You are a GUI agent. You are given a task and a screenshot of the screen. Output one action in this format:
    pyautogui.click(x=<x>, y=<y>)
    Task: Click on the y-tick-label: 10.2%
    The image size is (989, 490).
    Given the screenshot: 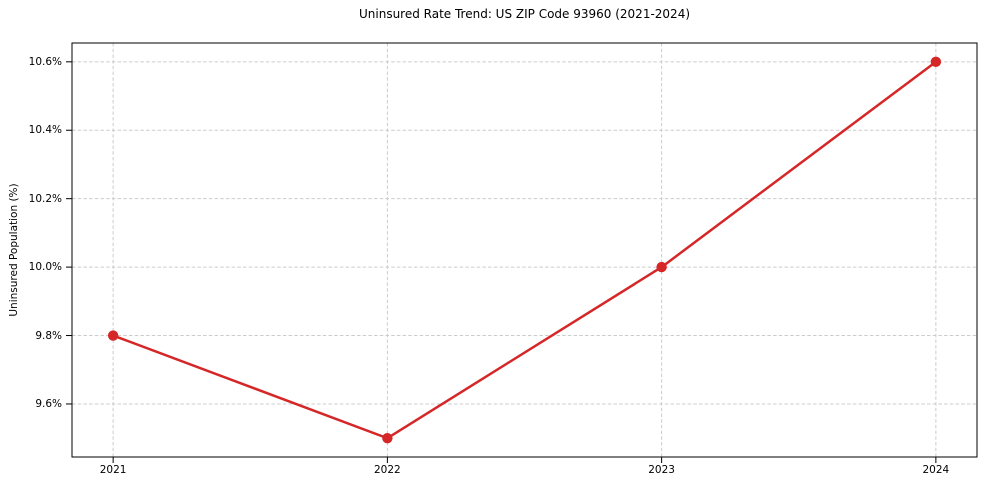 What is the action you would take?
    pyautogui.click(x=45, y=198)
    